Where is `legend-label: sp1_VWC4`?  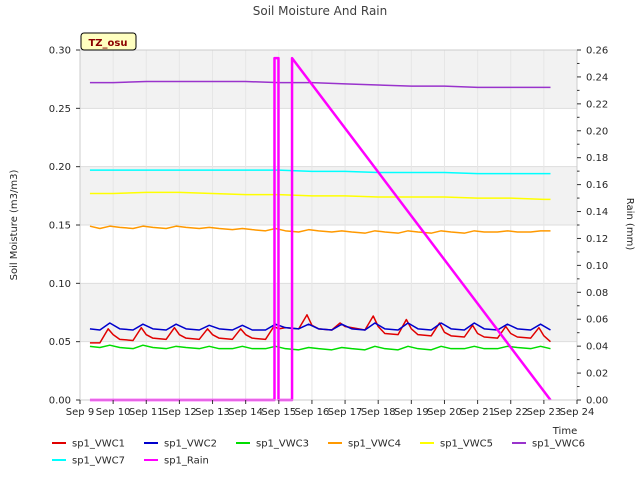 legend-label: sp1_VWC4 is located at coordinates (374, 444).